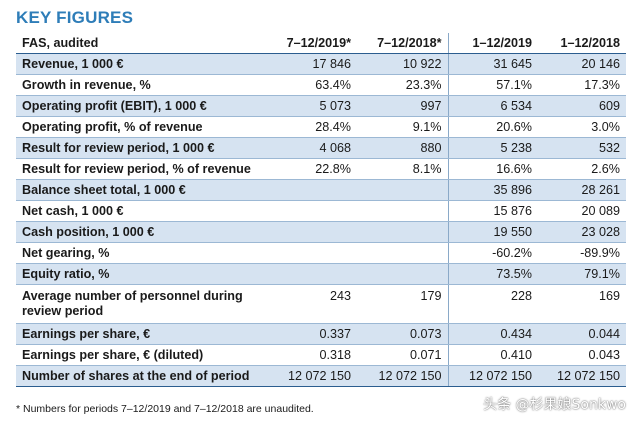 The width and height of the screenshot is (640, 424). Describe the element at coordinates (582, 169) in the screenshot. I see `row-value: 2.6%` at that location.